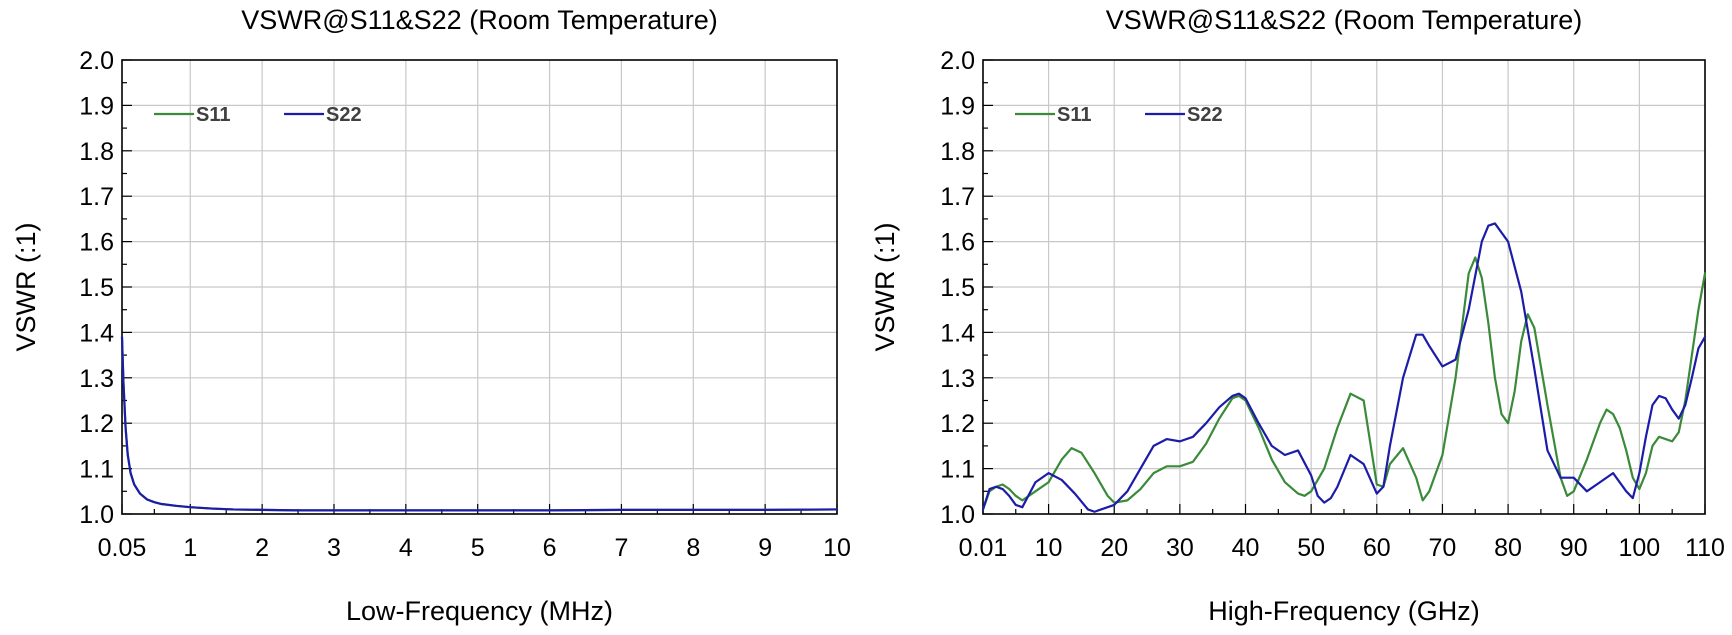 The image size is (1732, 635). Describe the element at coordinates (1344, 611) in the screenshot. I see `x-axis-label: High-Frequency (GHz)` at that location.